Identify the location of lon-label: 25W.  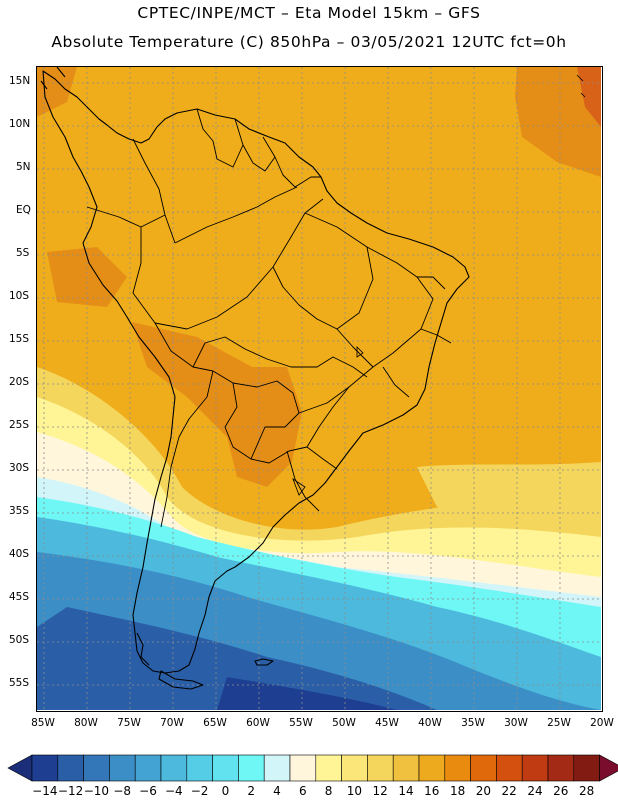
(559, 723).